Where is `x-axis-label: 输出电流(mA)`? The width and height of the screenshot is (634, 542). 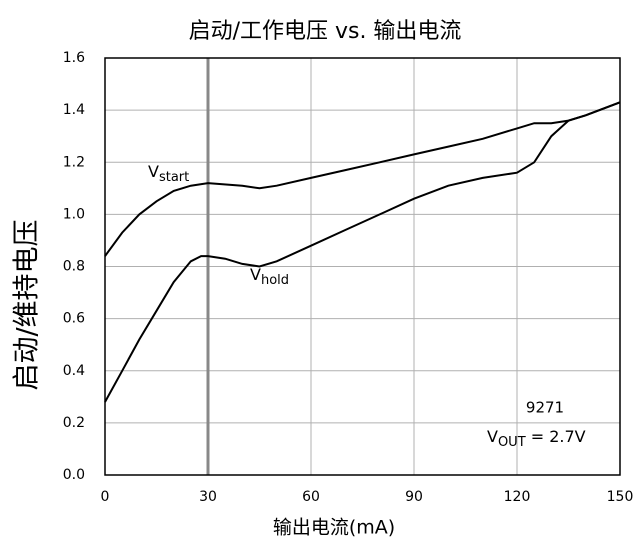 x-axis-label: 输出电流(mA) is located at coordinates (334, 528).